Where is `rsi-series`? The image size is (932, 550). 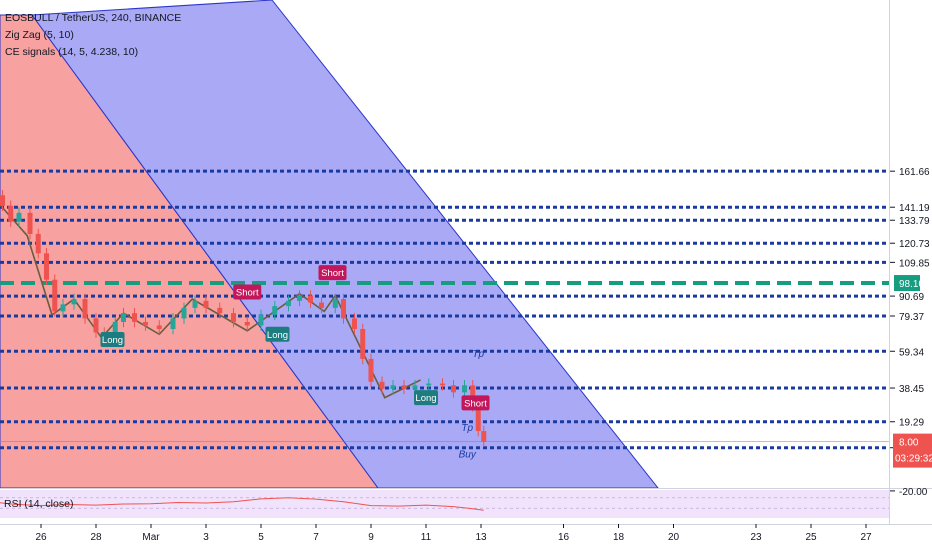
rsi-series is located at coordinates (444, 504).